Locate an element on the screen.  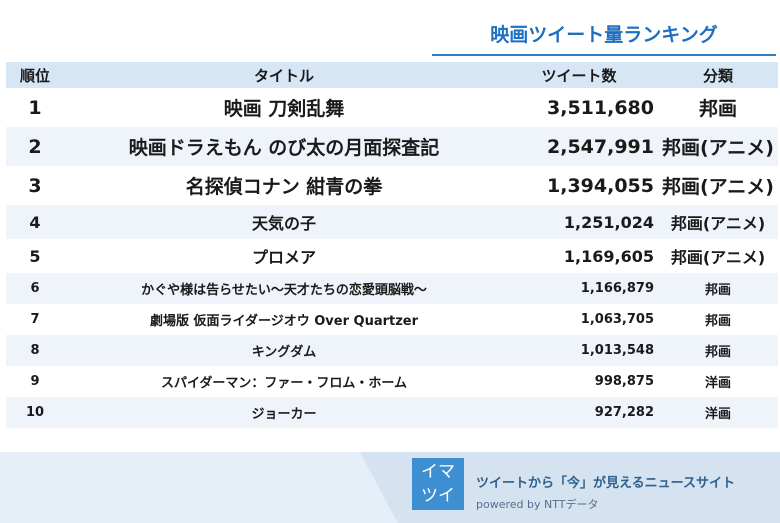
title-cell: 映画ドラえもん のび太の月面探査記 is located at coordinates (284, 146).